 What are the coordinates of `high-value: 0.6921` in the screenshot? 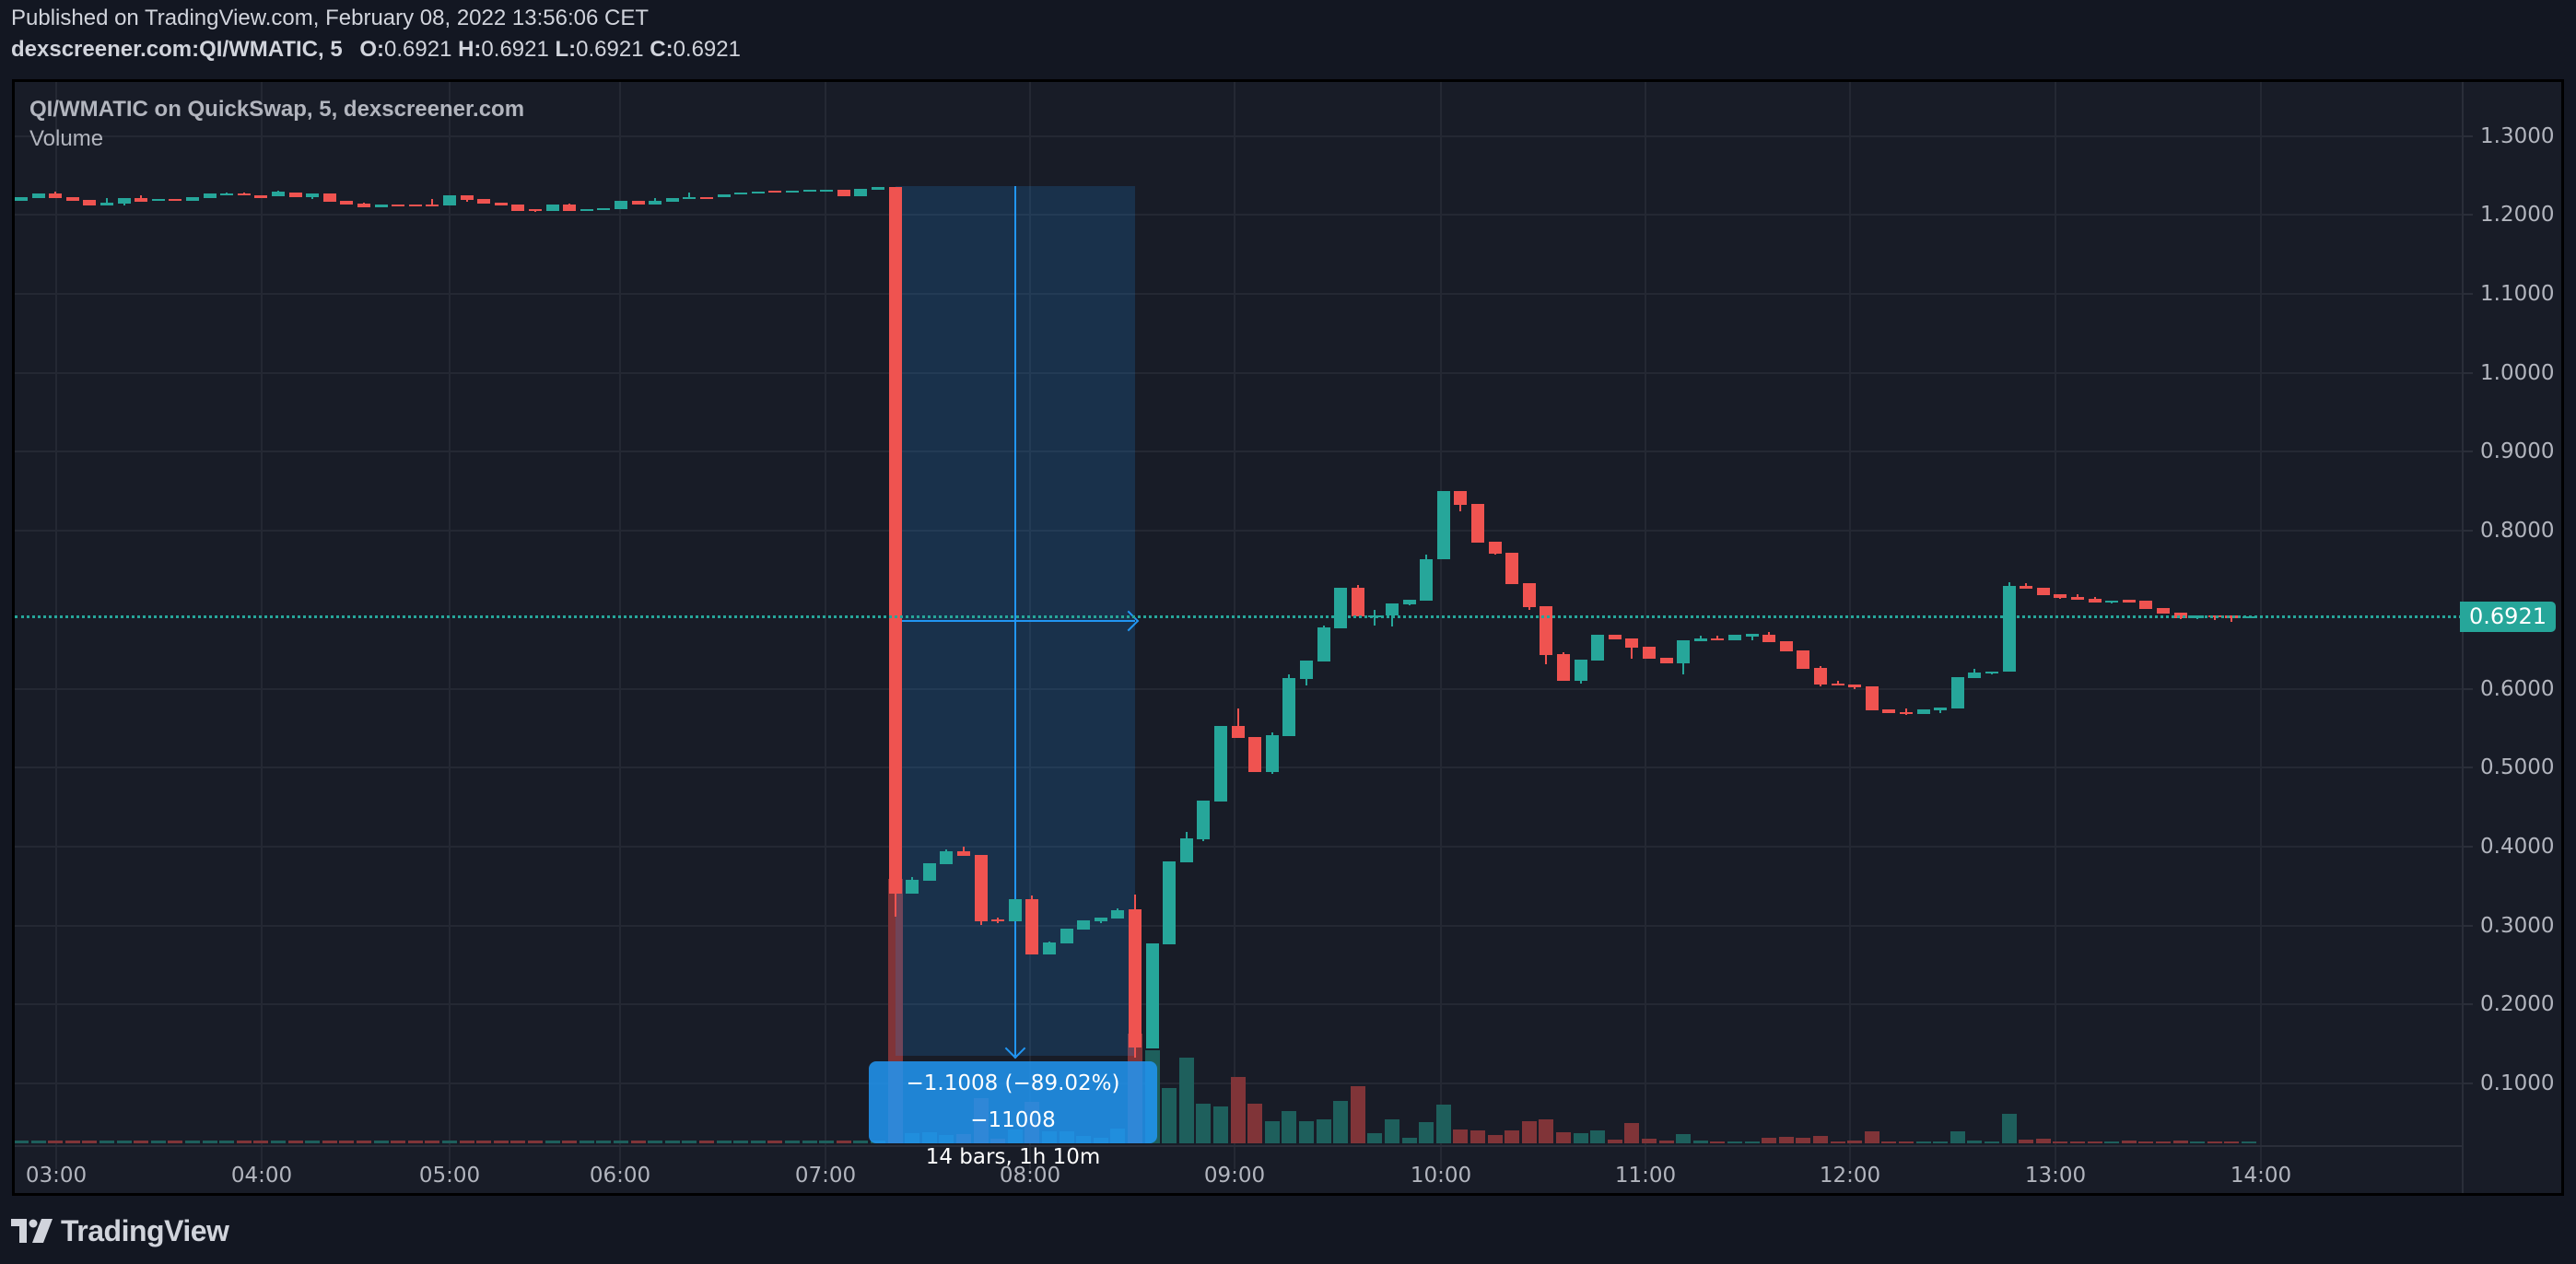 It's located at (515, 49).